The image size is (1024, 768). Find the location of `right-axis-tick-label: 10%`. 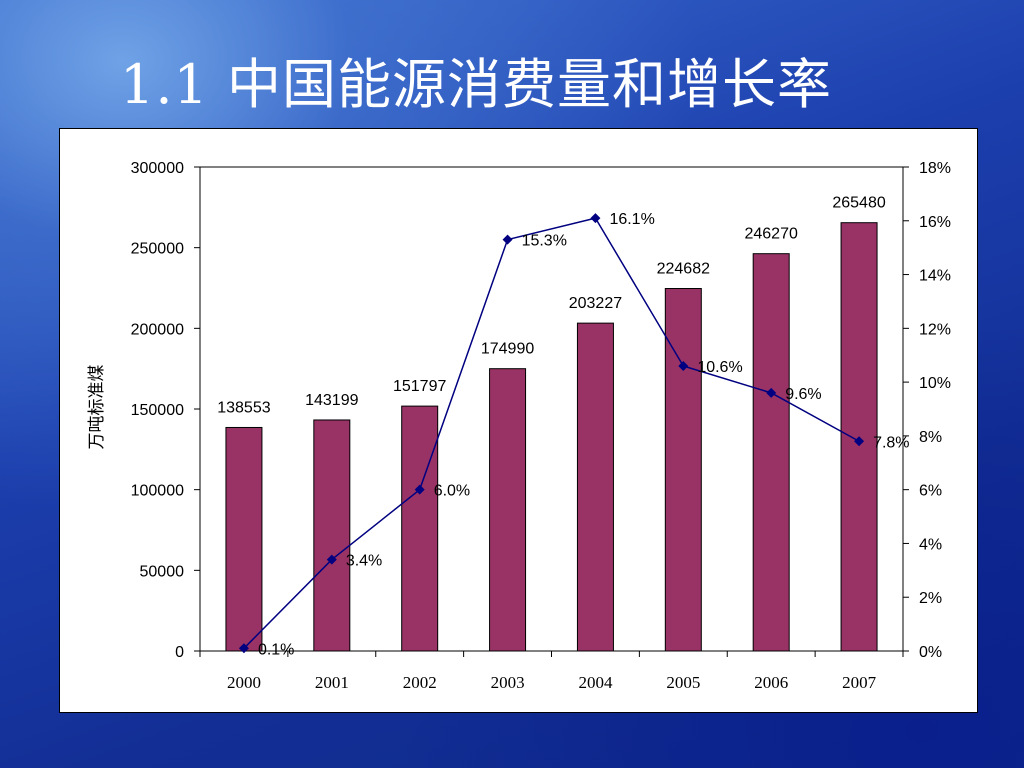

right-axis-tick-label: 10% is located at coordinates (935, 383).